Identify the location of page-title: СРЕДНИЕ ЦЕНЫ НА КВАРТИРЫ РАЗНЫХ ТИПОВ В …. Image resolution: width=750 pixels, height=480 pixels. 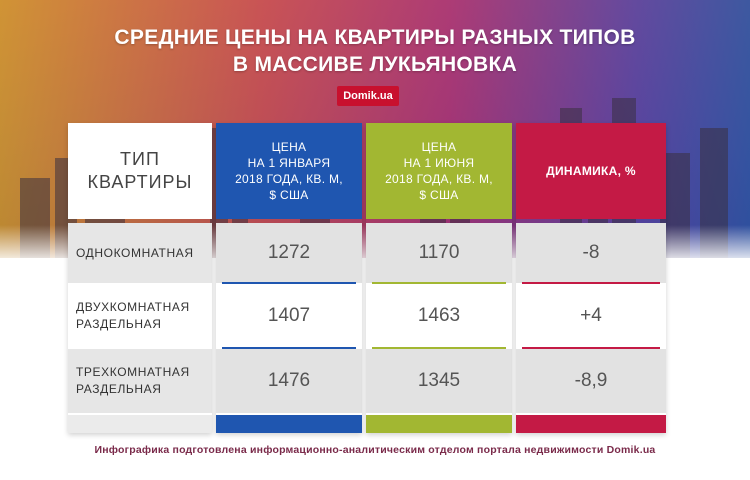
(375, 51).